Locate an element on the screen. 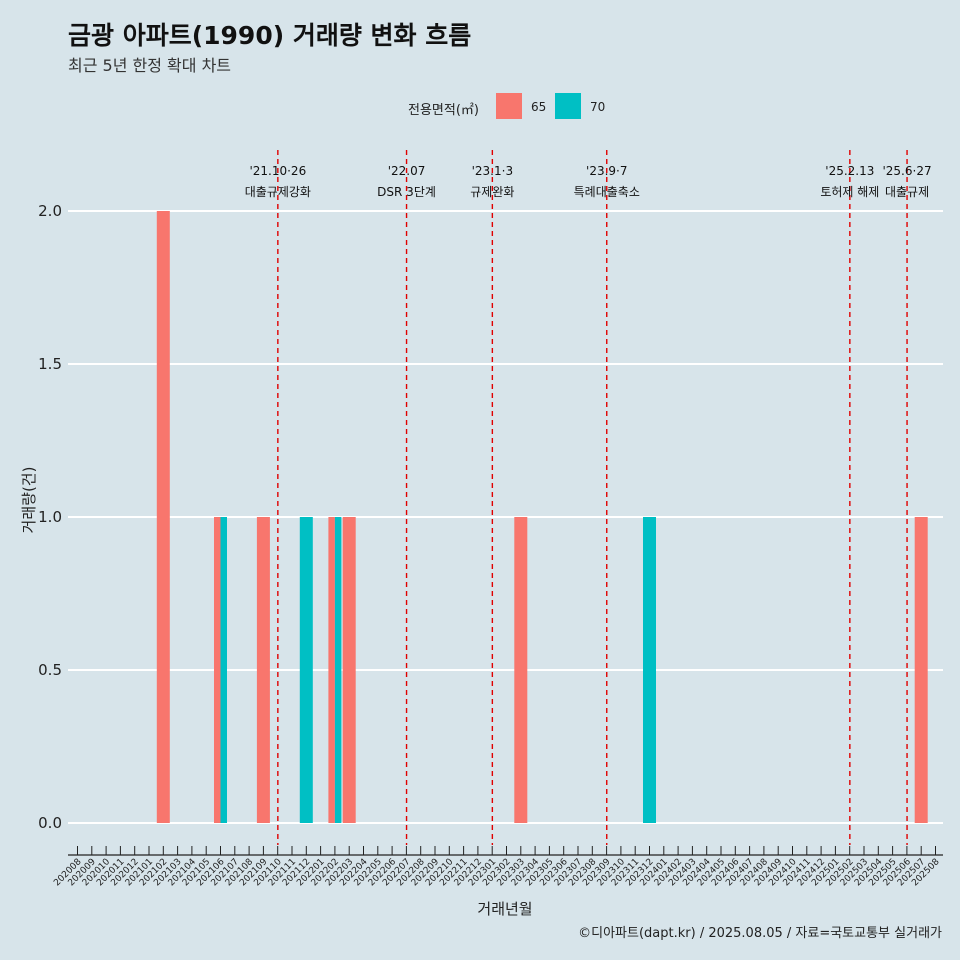  event-date-label: '23.9·7 is located at coordinates (606, 171).